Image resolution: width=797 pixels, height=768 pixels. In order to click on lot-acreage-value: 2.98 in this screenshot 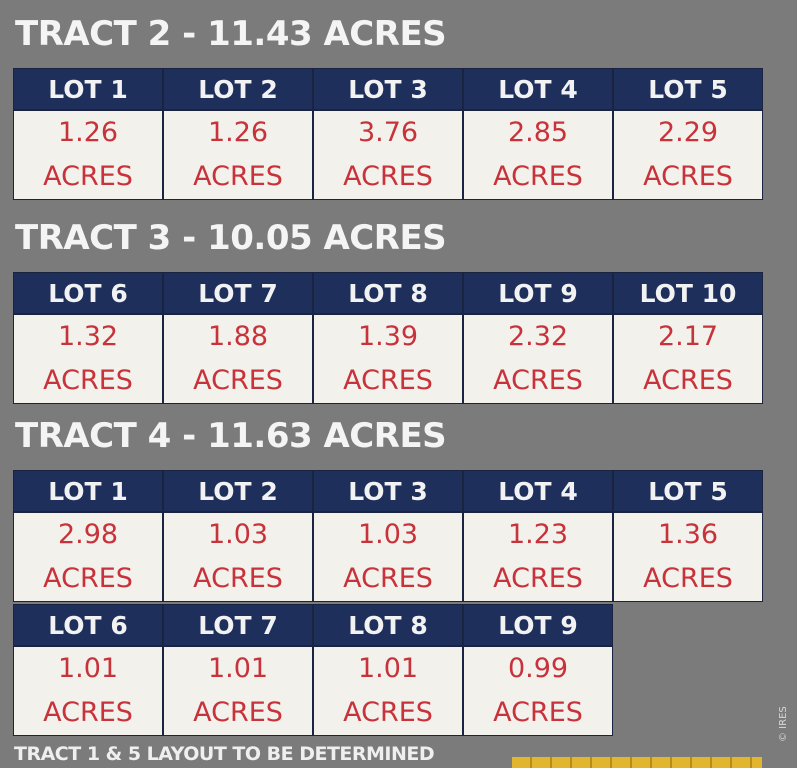, I will do `click(88, 534)`.